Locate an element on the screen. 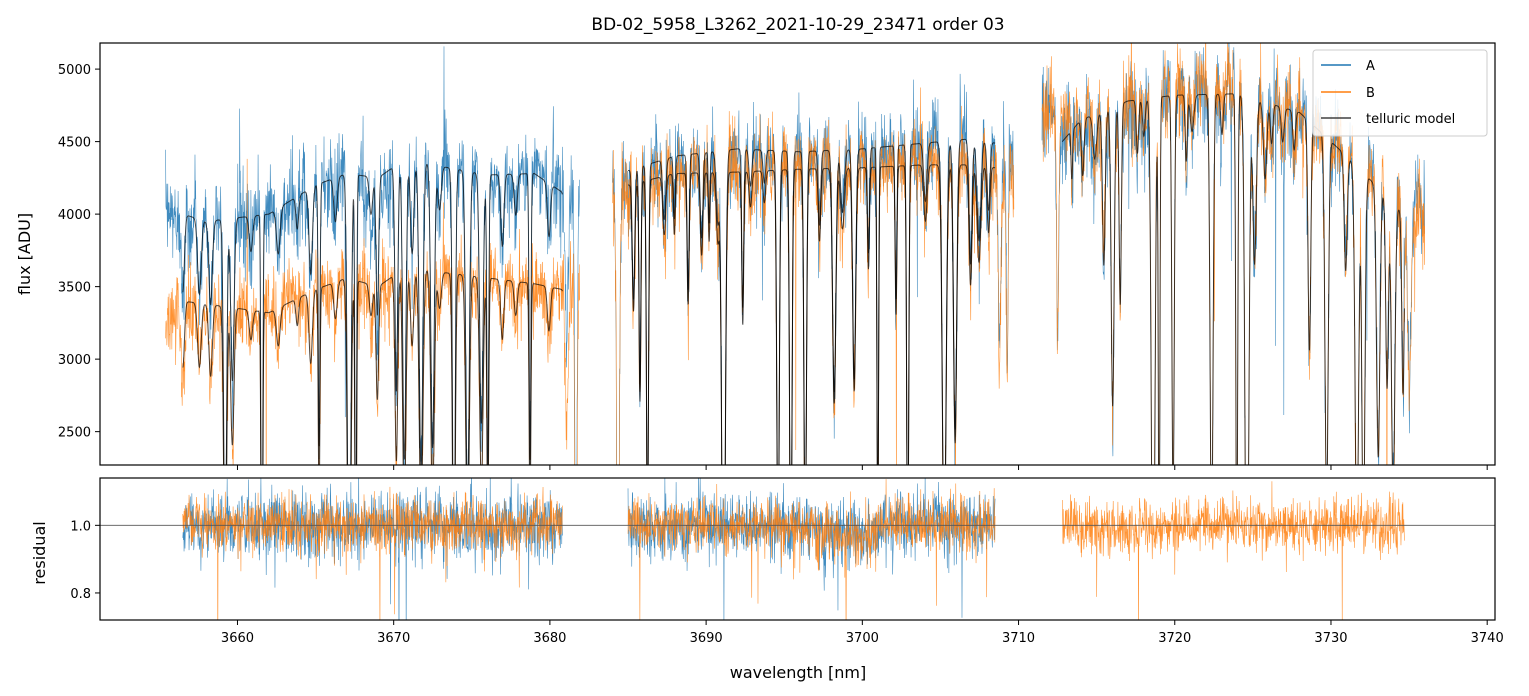 The width and height of the screenshot is (1529, 696). flux-y-tick-label: 3000 is located at coordinates (74, 360).